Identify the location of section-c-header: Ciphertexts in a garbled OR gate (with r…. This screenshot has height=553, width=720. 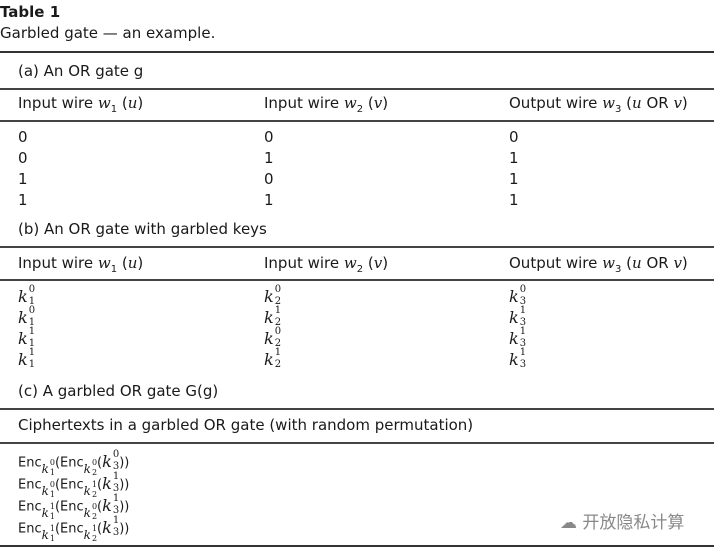
(246, 425).